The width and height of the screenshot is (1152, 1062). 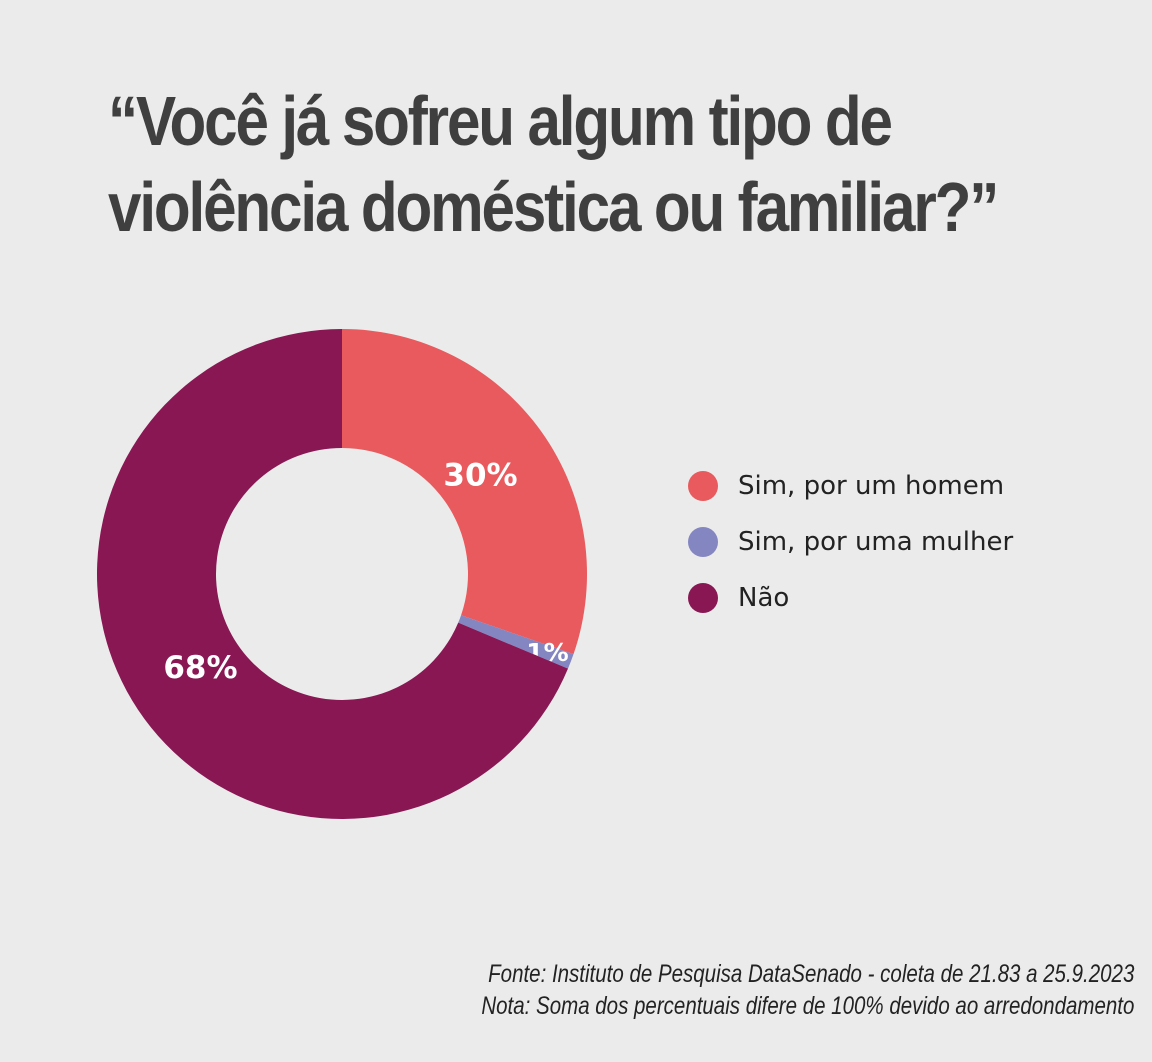 What do you see at coordinates (871, 486) in the screenshot?
I see `legend-label-sim-homem: Sim, por um homem` at bounding box center [871, 486].